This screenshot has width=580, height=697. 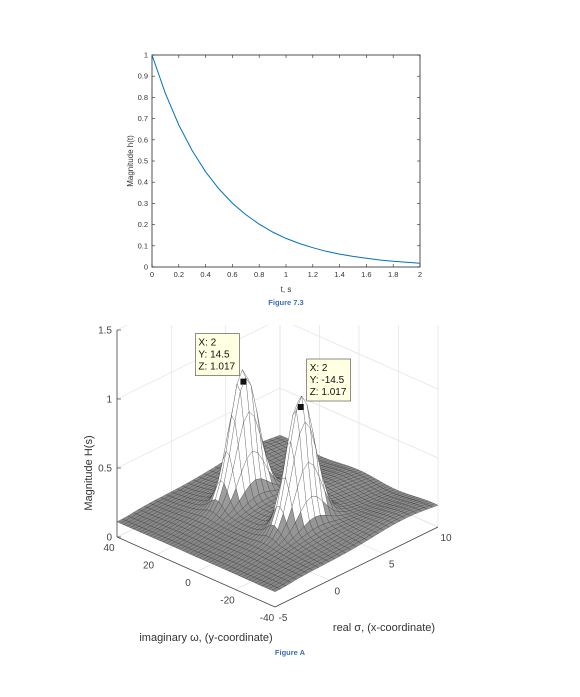 What do you see at coordinates (109, 538) in the screenshot?
I see `z-tick-label: 0` at bounding box center [109, 538].